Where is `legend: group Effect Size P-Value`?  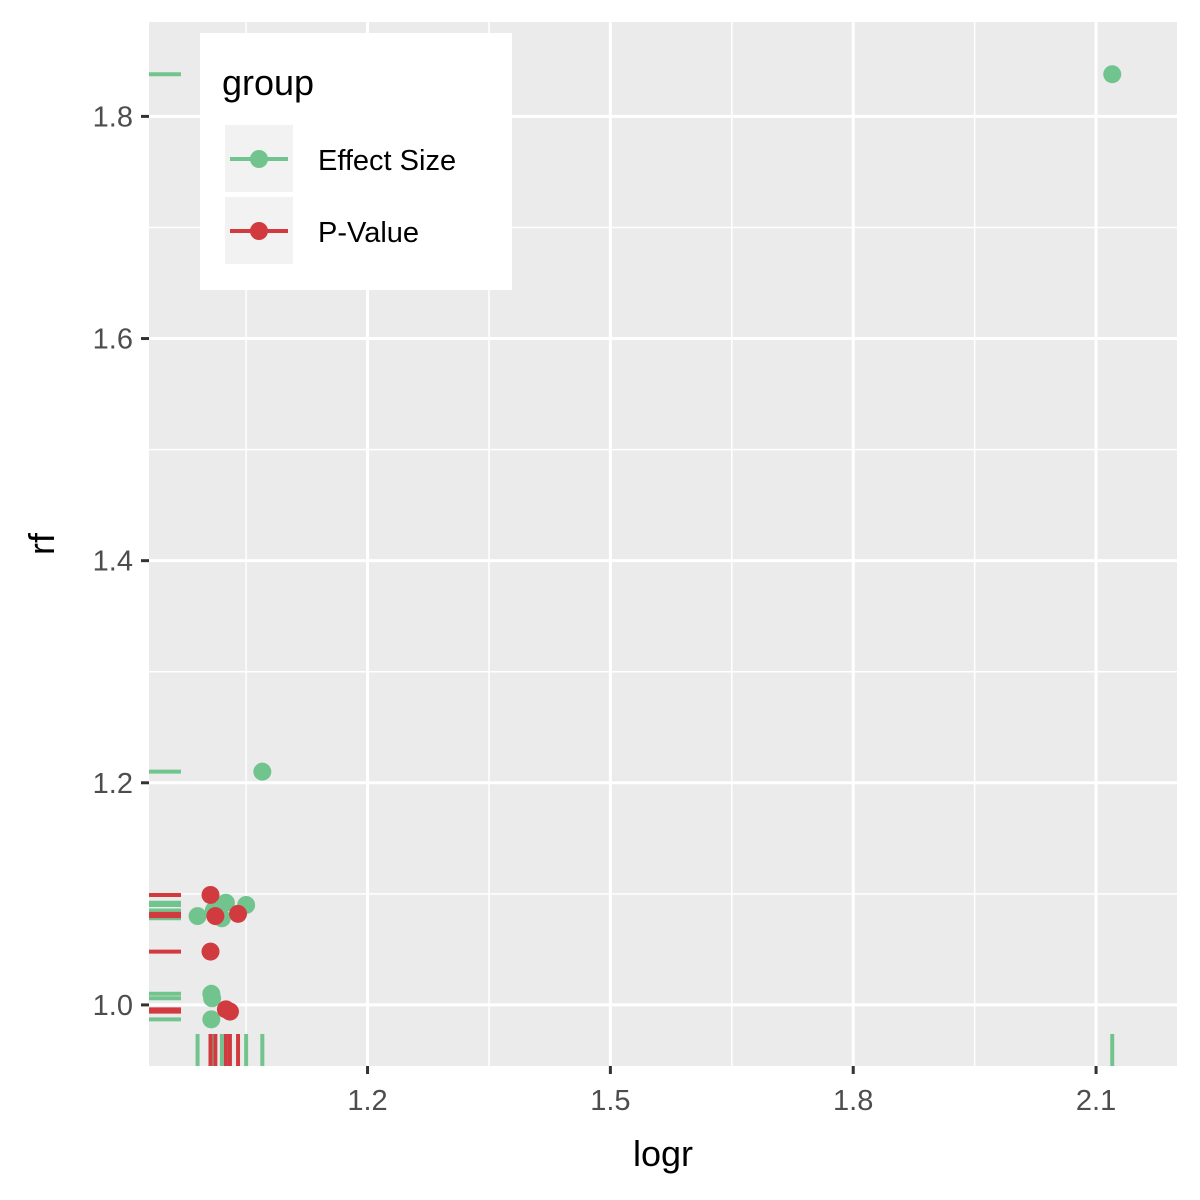
legend: group Effect Size P-Value is located at coordinates (356, 161).